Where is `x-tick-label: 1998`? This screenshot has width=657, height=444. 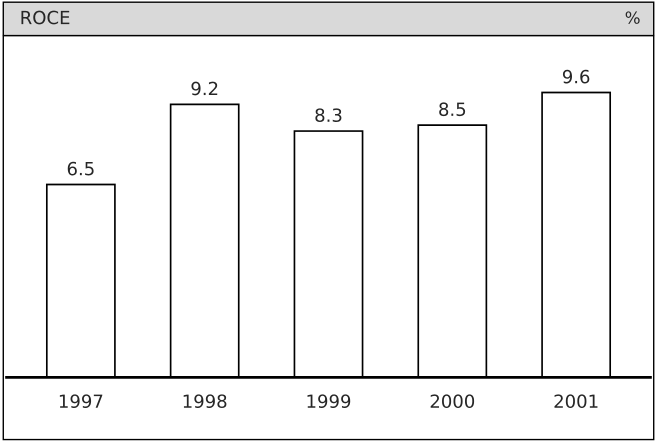 x-tick-label: 1998 is located at coordinates (205, 401).